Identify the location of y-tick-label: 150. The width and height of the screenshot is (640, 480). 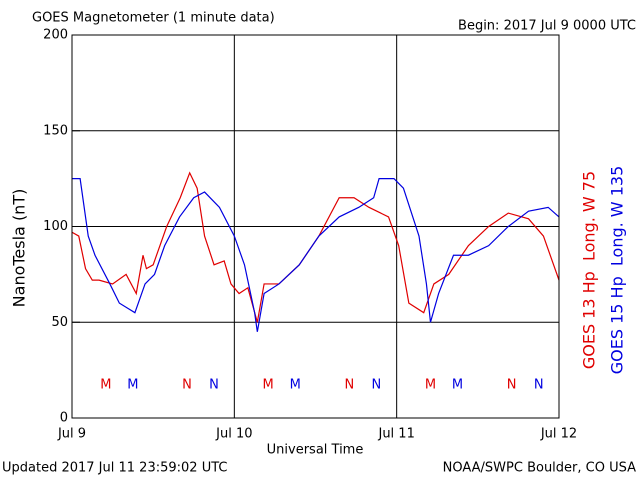
(55, 130).